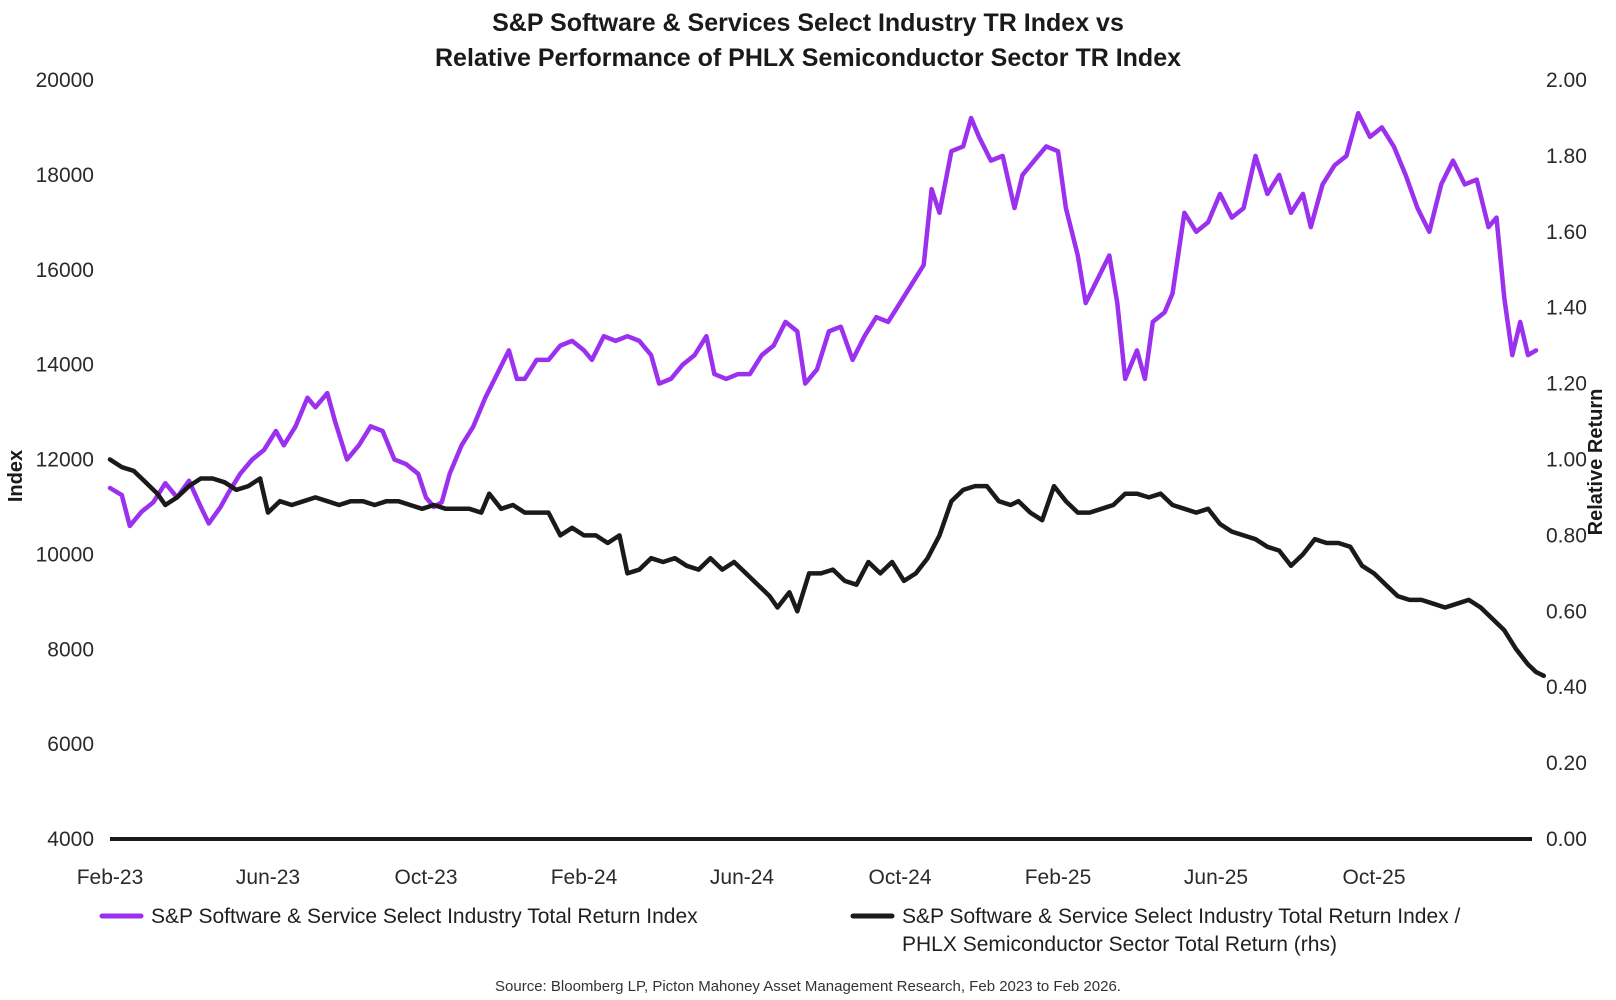 The width and height of the screenshot is (1616, 1000). I want to click on y-tick-label: 14000, so click(65, 365).